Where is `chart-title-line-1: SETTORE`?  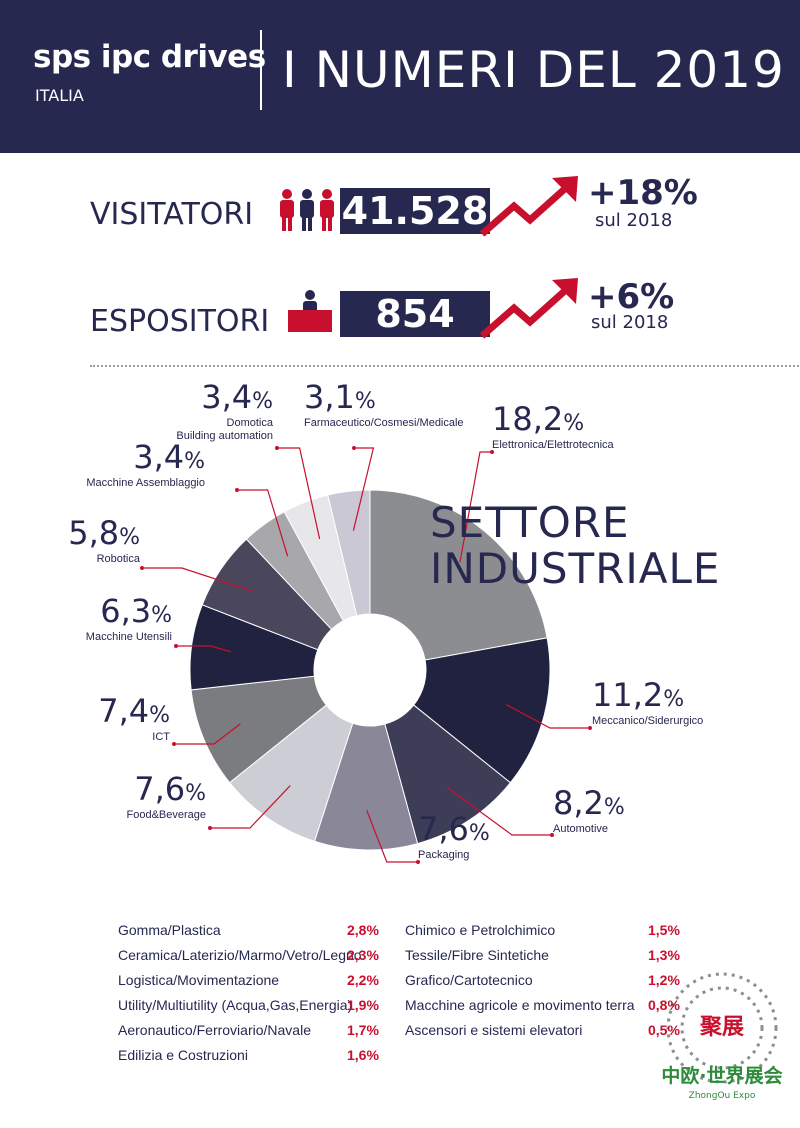
chart-title-line-1: SETTORE is located at coordinates (530, 522).